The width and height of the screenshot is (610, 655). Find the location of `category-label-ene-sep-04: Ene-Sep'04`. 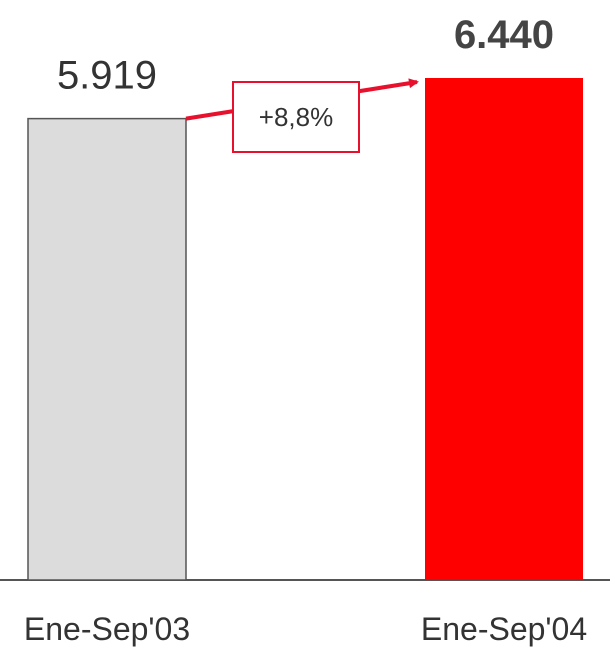

category-label-ene-sep-04: Ene-Sep'04 is located at coordinates (504, 629).